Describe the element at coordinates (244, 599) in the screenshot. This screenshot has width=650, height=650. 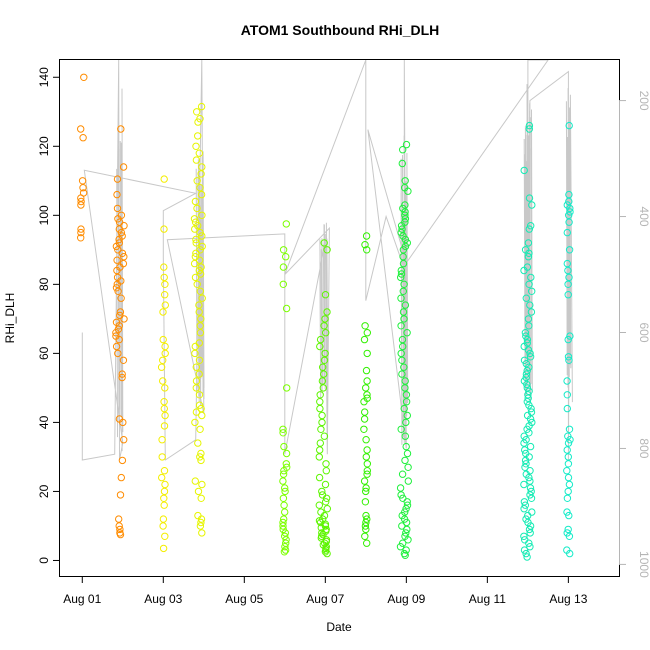
I see `x-tick-label: Aug 05` at that location.